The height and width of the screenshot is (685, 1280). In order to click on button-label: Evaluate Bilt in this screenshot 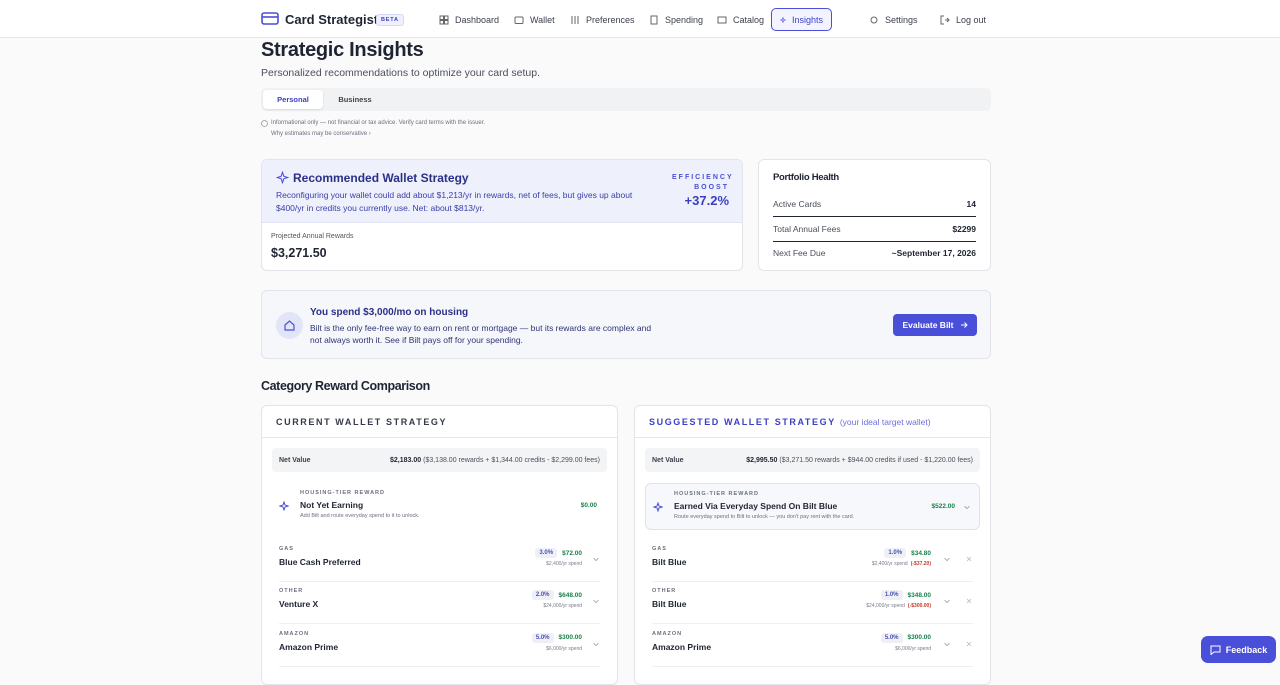, I will do `click(928, 325)`.